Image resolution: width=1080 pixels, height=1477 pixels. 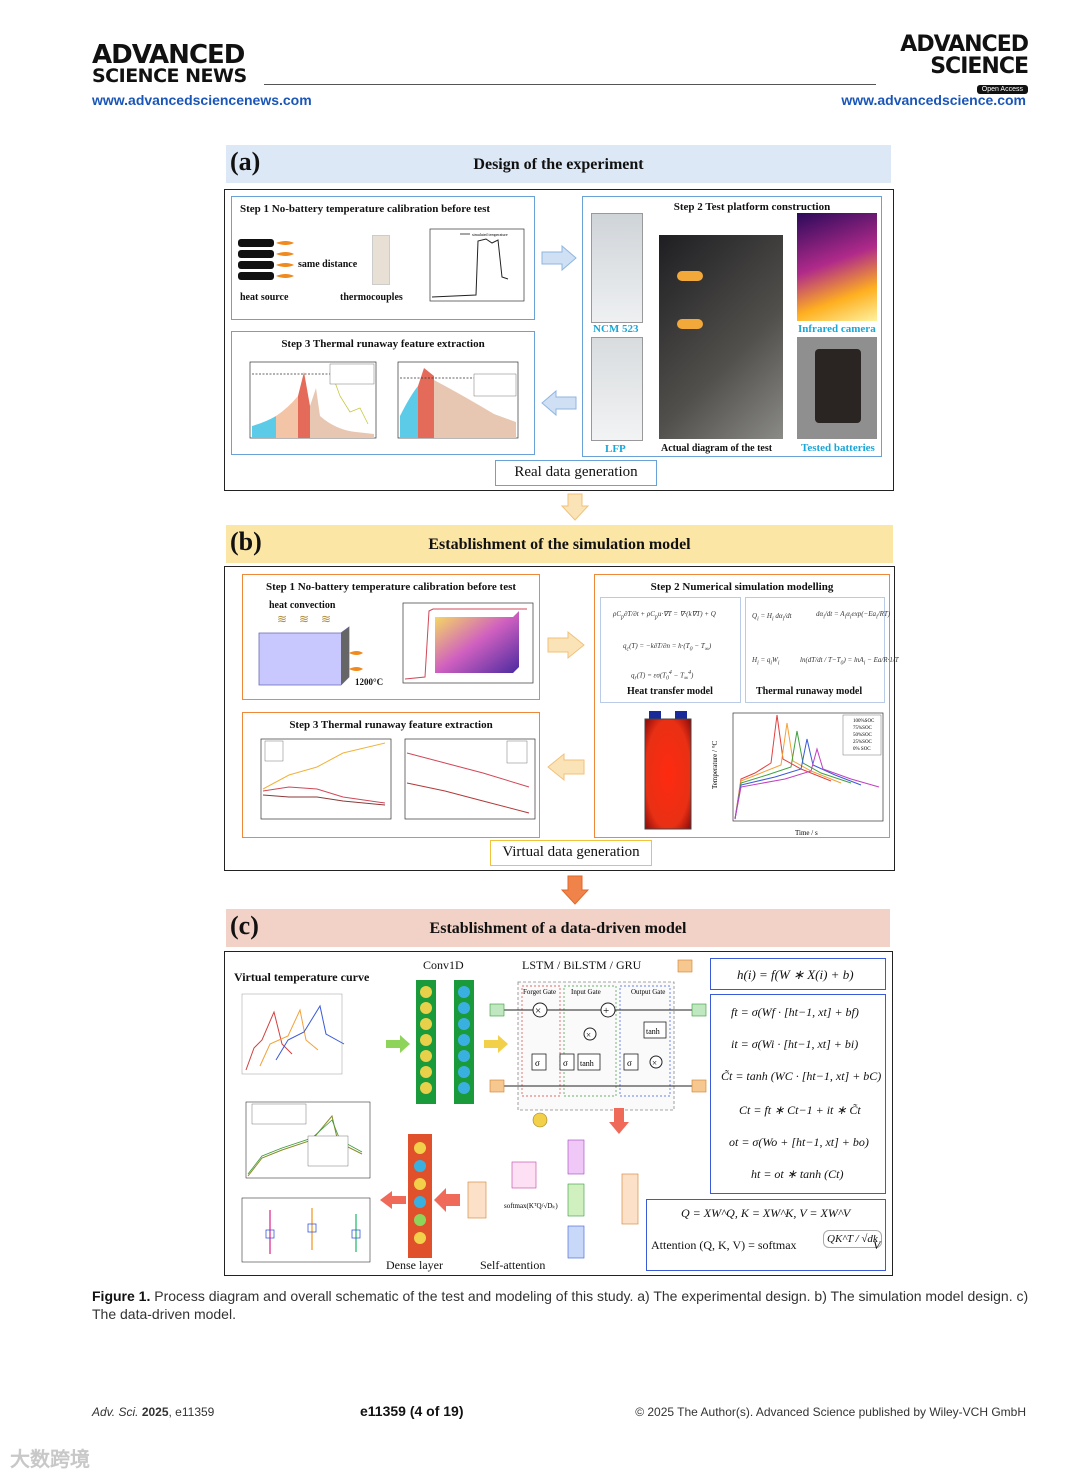 I want to click on tr-feature-chart-ncm, so click(x=313, y=400).